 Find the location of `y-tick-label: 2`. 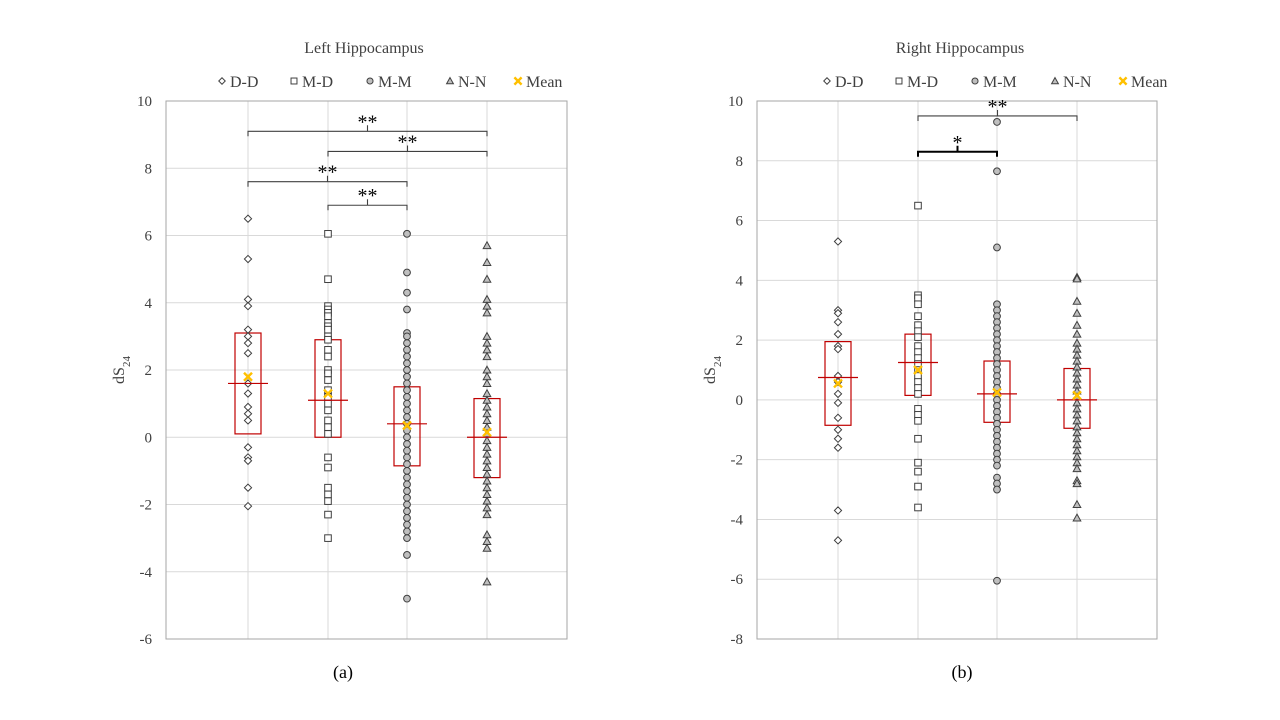

y-tick-label: 2 is located at coordinates (149, 371).